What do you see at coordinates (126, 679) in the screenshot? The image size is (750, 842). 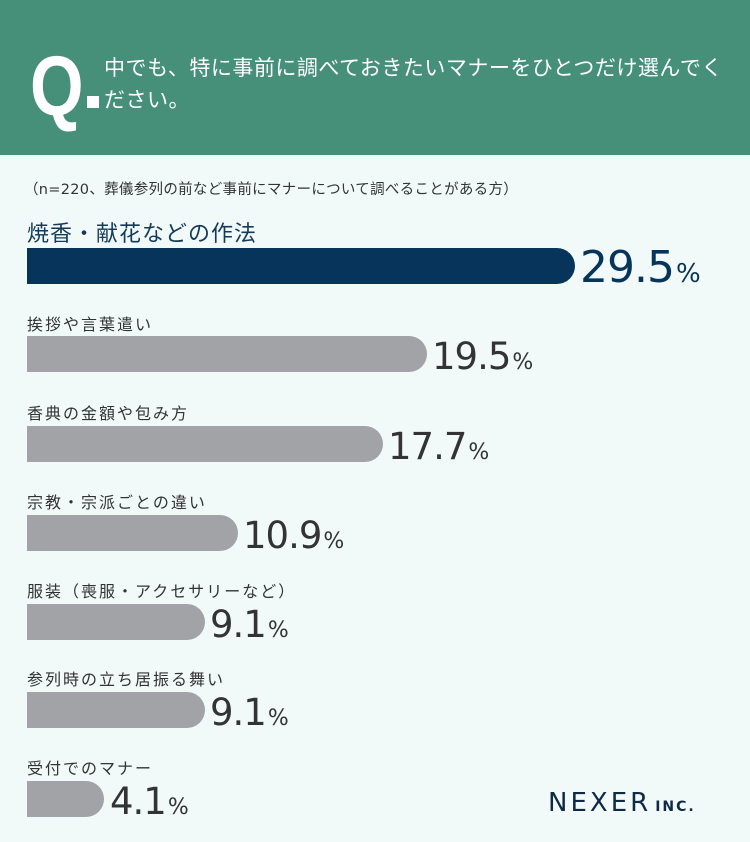 I see `bar-label: 参列時の立ち居振る舞い` at bounding box center [126, 679].